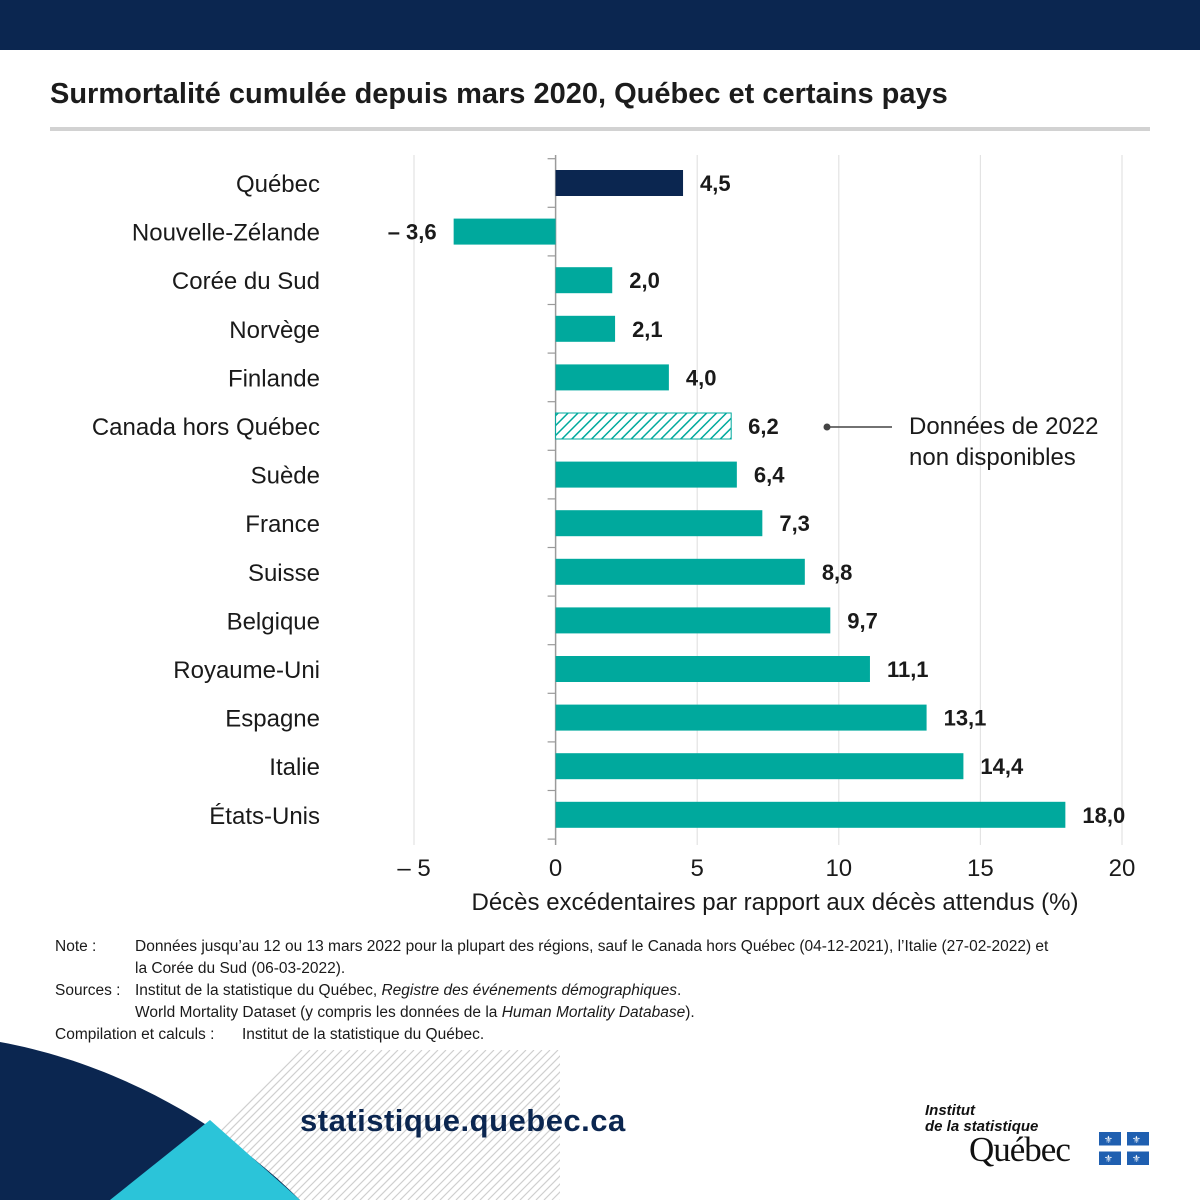  Describe the element at coordinates (363, 1034) in the screenshot. I see `compilation-text: Institut de la statistique du Québec.` at that location.